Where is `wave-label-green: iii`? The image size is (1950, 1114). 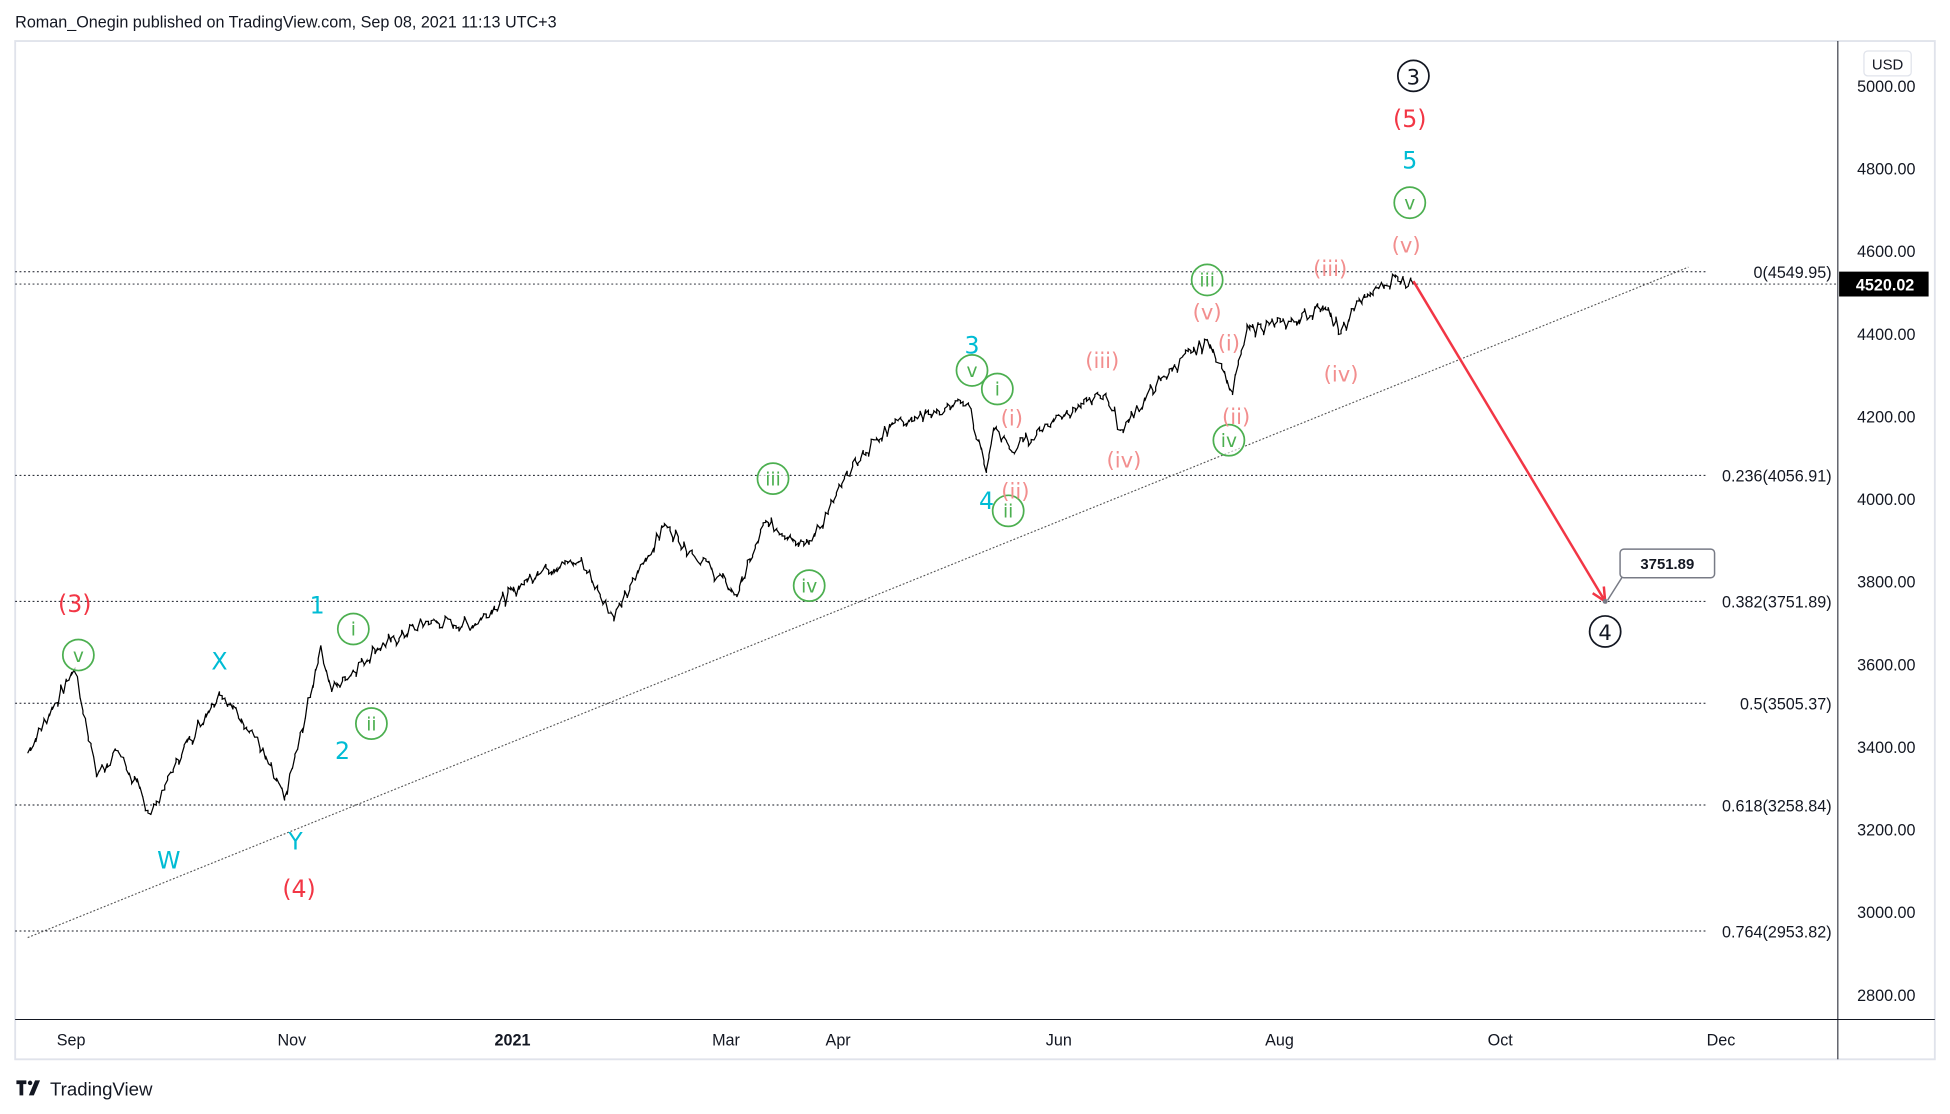 wave-label-green: iii is located at coordinates (1207, 280).